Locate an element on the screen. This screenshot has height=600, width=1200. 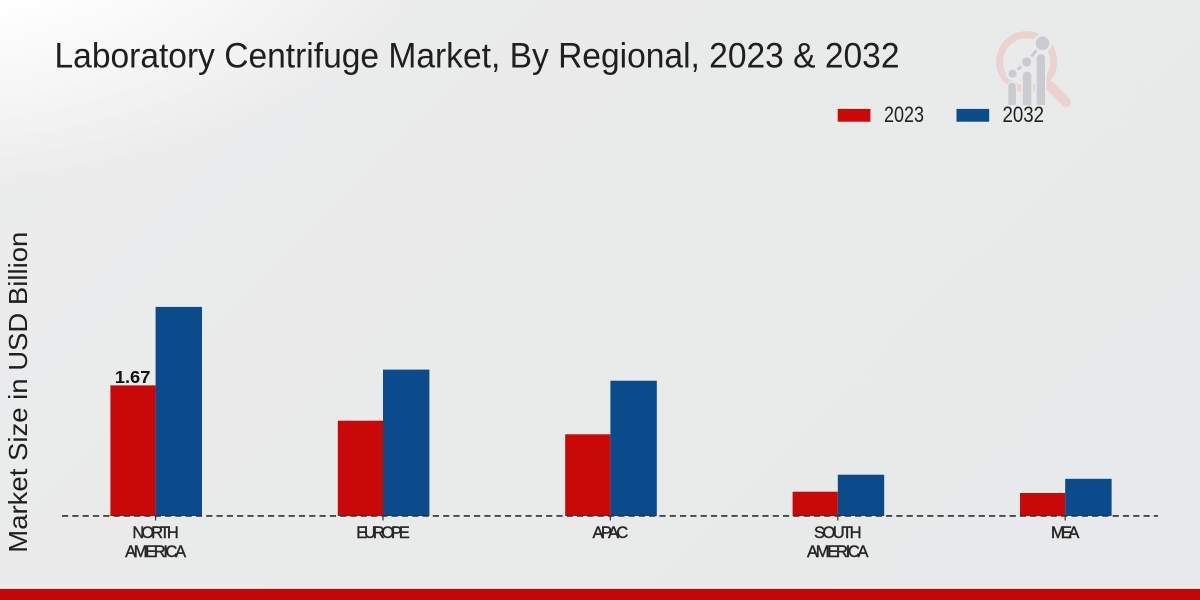
svg-text: MEA is located at coordinates (1065, 533).